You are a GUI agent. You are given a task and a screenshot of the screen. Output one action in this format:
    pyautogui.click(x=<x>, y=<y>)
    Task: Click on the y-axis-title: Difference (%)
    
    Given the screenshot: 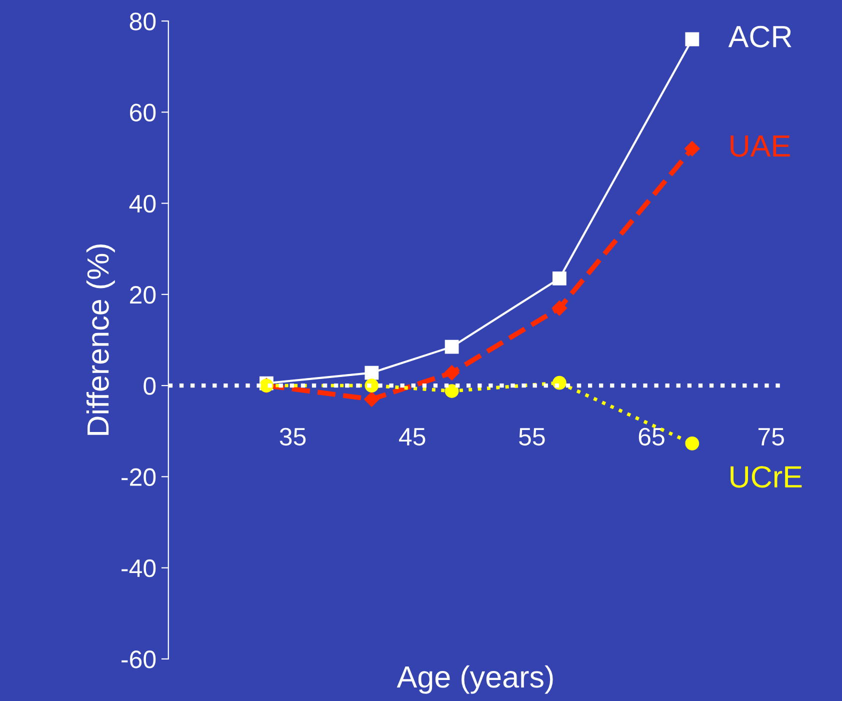 What is the action you would take?
    pyautogui.click(x=100, y=339)
    